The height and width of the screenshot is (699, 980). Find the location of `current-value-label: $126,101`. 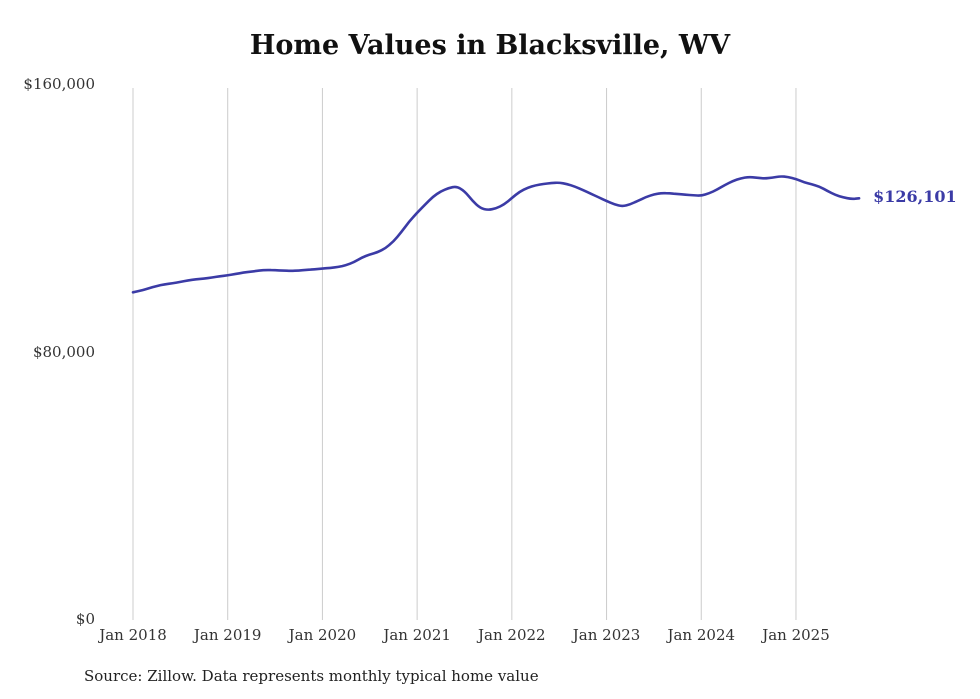

current-value-label: $126,101 is located at coordinates (915, 197).